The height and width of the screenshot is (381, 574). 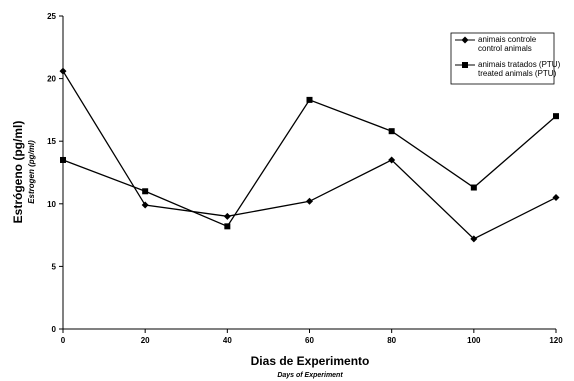 What do you see at coordinates (507, 39) in the screenshot?
I see `legend-label-control: animais controle` at bounding box center [507, 39].